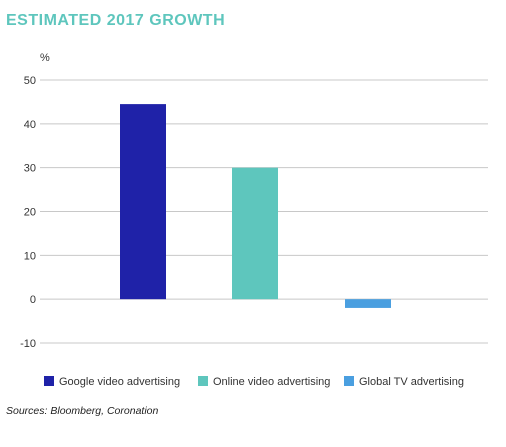 This screenshot has height=447, width=506. Describe the element at coordinates (119, 382) in the screenshot. I see `legend-label: Google video advertising` at that location.